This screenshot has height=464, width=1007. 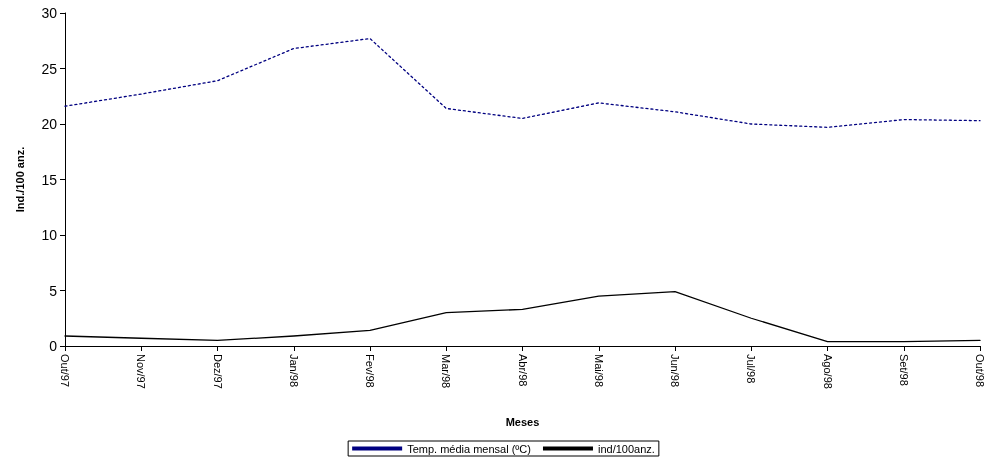 I want to click on x-tick-label: Jul/98, so click(x=751, y=369).